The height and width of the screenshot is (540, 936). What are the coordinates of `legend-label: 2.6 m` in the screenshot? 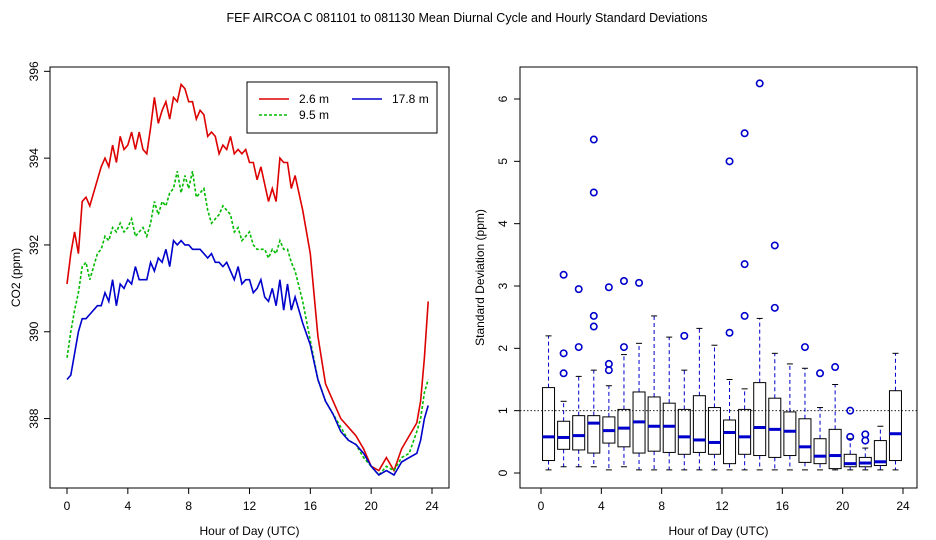 It's located at (314, 99).